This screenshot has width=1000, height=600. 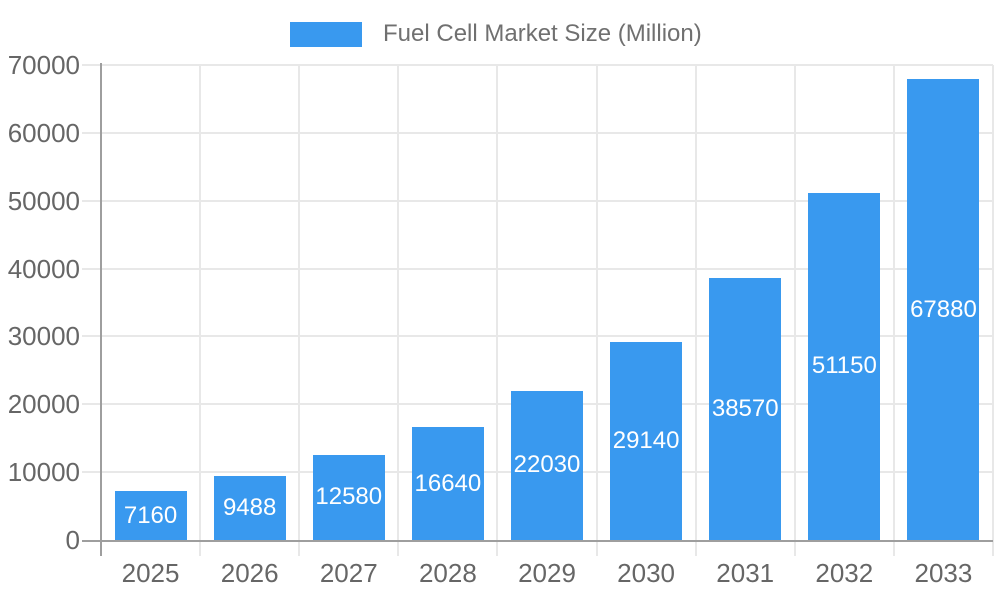 I want to click on bar-2028: 16640, so click(x=447, y=483).